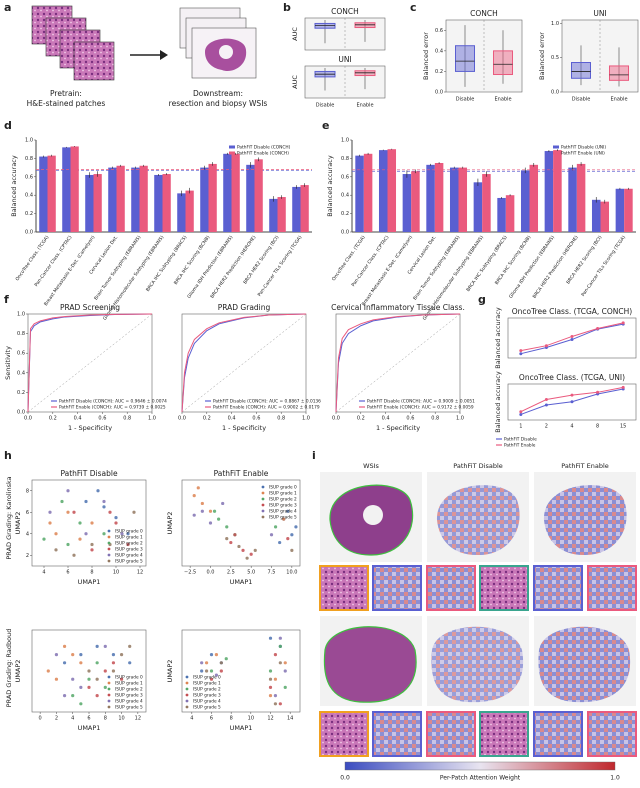  I want to click on chance-line, so click(90, 363).